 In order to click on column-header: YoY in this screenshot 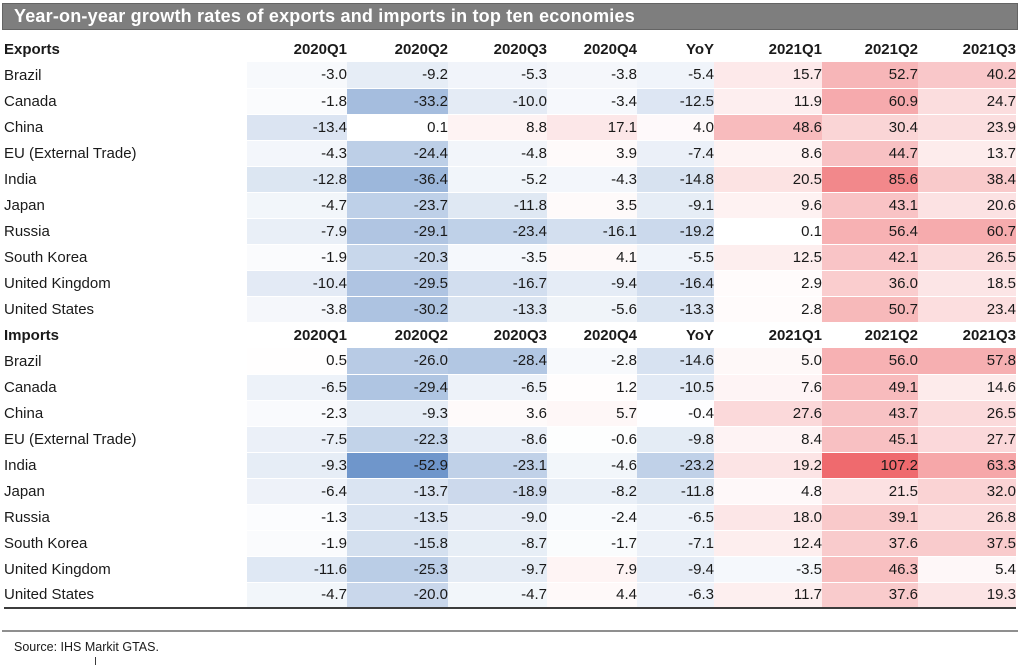, I will do `click(699, 335)`.